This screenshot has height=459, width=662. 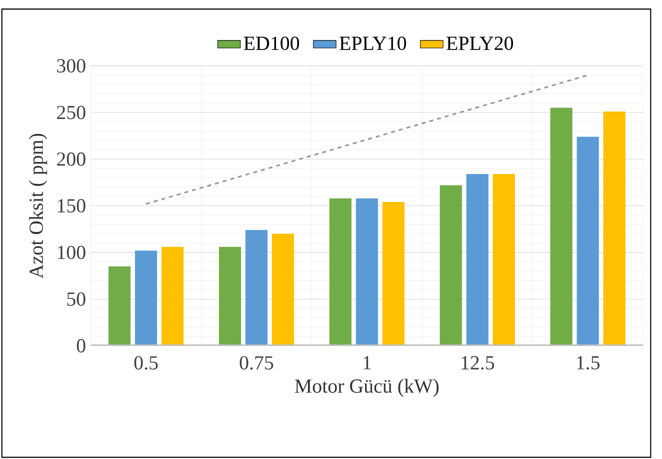 What do you see at coordinates (257, 363) in the screenshot?
I see `x-tick-label: 0.75` at bounding box center [257, 363].